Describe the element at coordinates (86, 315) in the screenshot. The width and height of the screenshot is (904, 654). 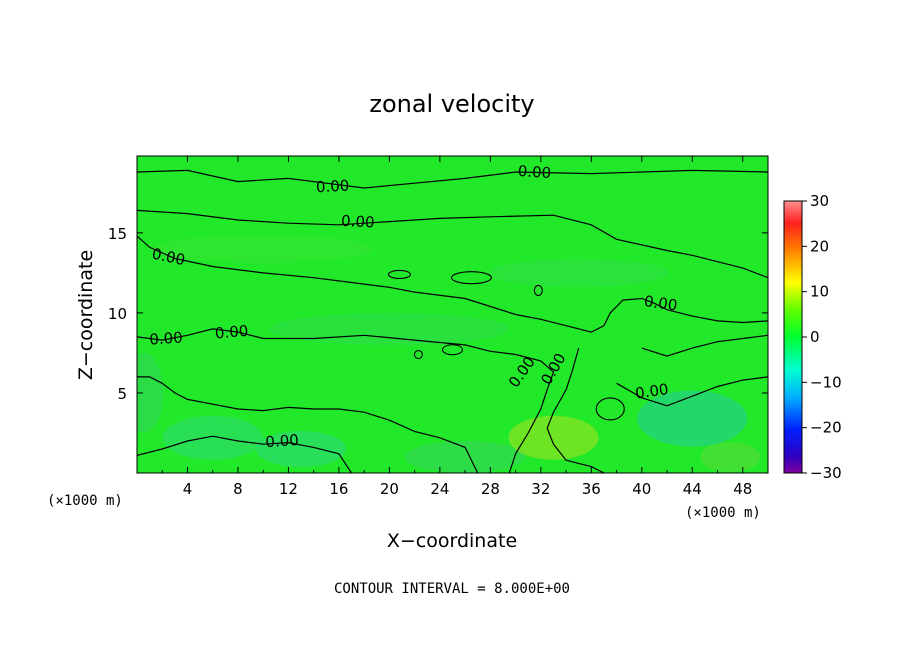
I see `y-axis-label: Z−coordinate` at that location.